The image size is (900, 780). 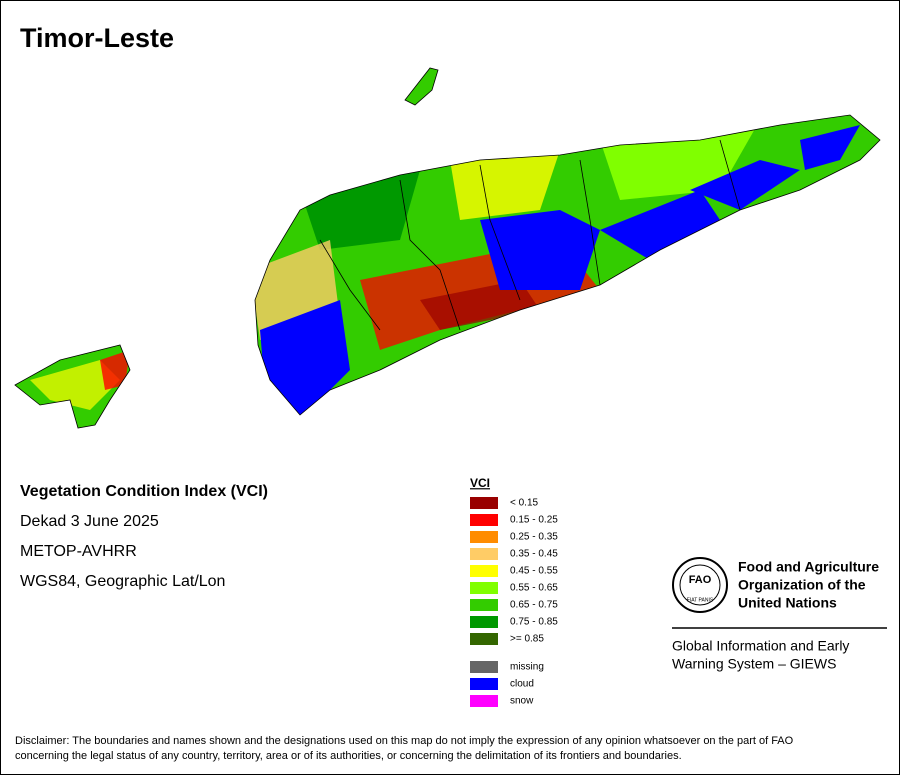 I want to click on legend-label: cloud, so click(x=522, y=684).